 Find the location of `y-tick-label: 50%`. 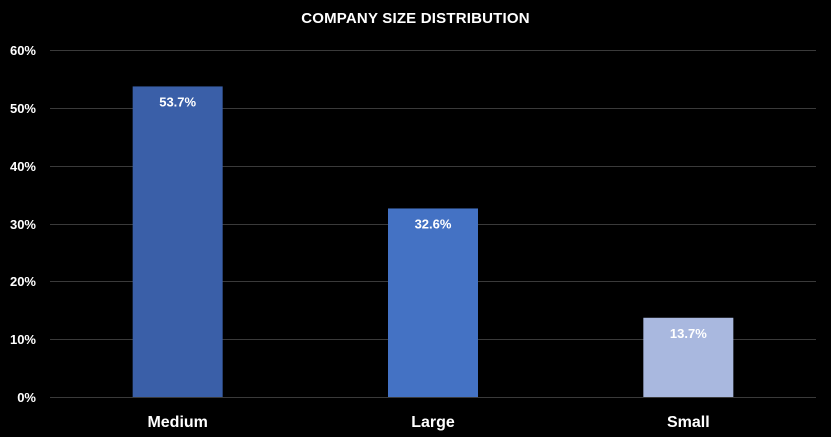

y-tick-label: 50% is located at coordinates (23, 108).